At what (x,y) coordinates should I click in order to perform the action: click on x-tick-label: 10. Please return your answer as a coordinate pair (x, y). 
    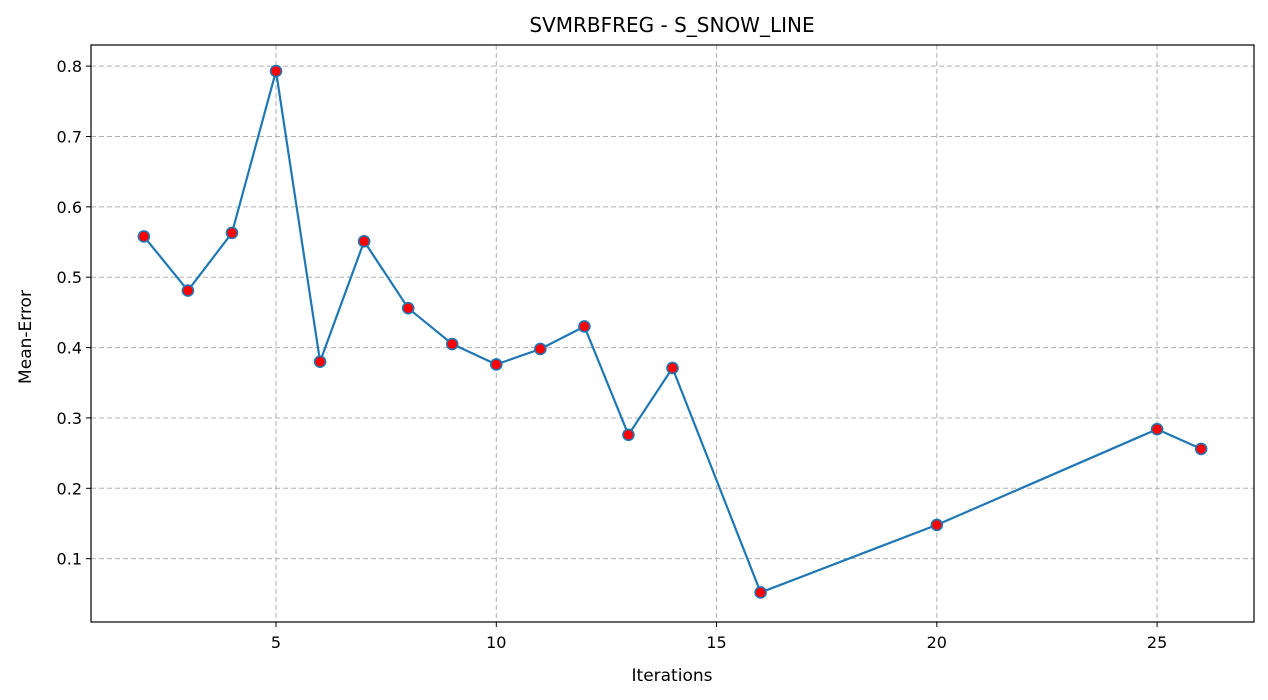
    Looking at the image, I should click on (496, 642).